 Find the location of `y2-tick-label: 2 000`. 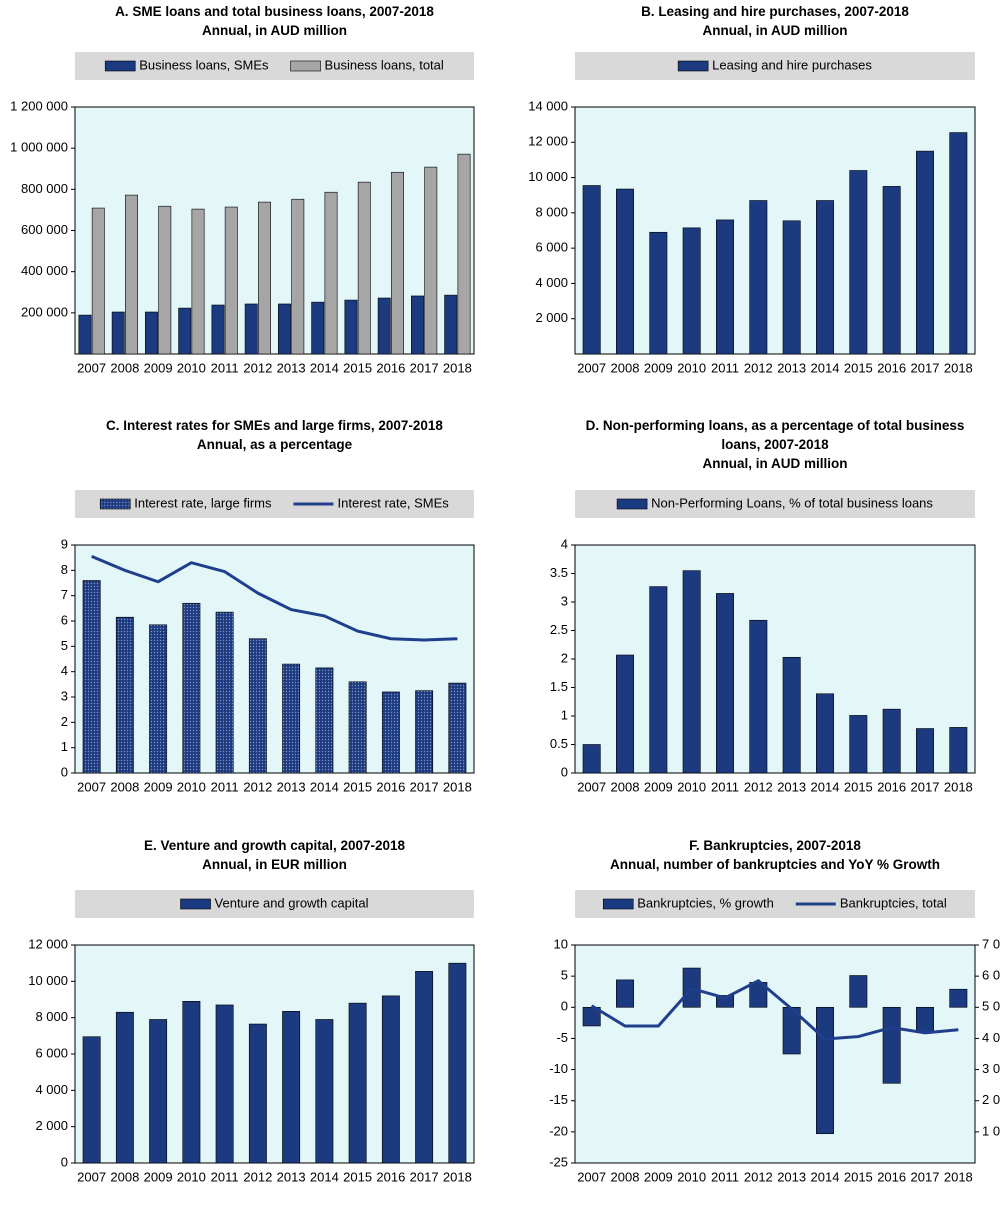

y2-tick-label: 2 000 is located at coordinates (991, 1099).